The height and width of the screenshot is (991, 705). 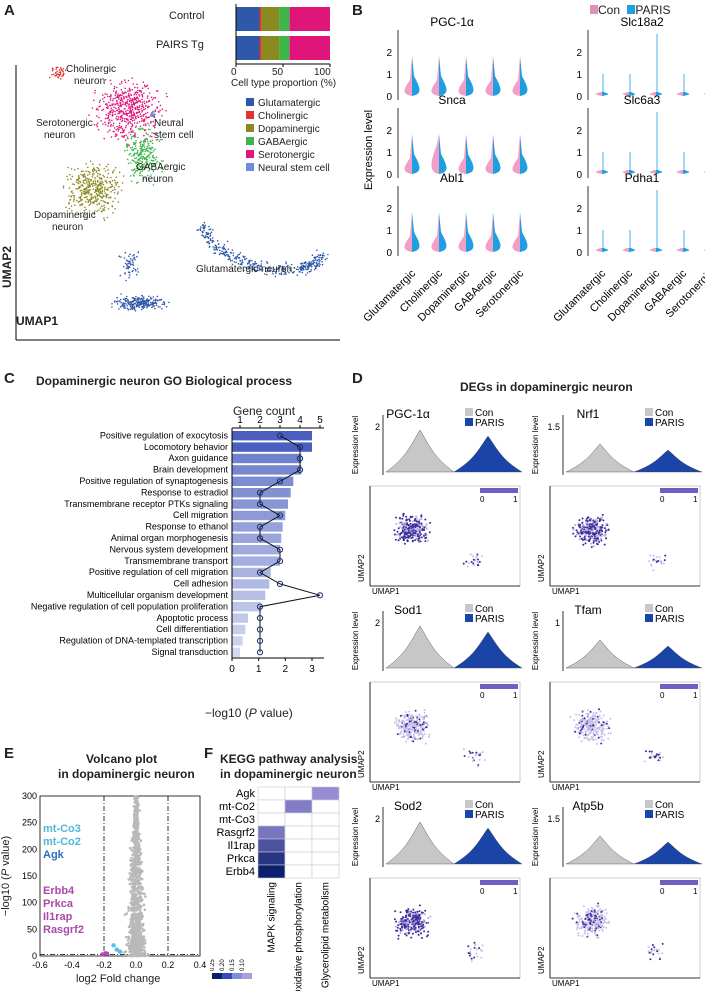 What do you see at coordinates (457, 137) in the screenshot?
I see `violin-gene-snca: Snca 0 1 2` at bounding box center [457, 137].